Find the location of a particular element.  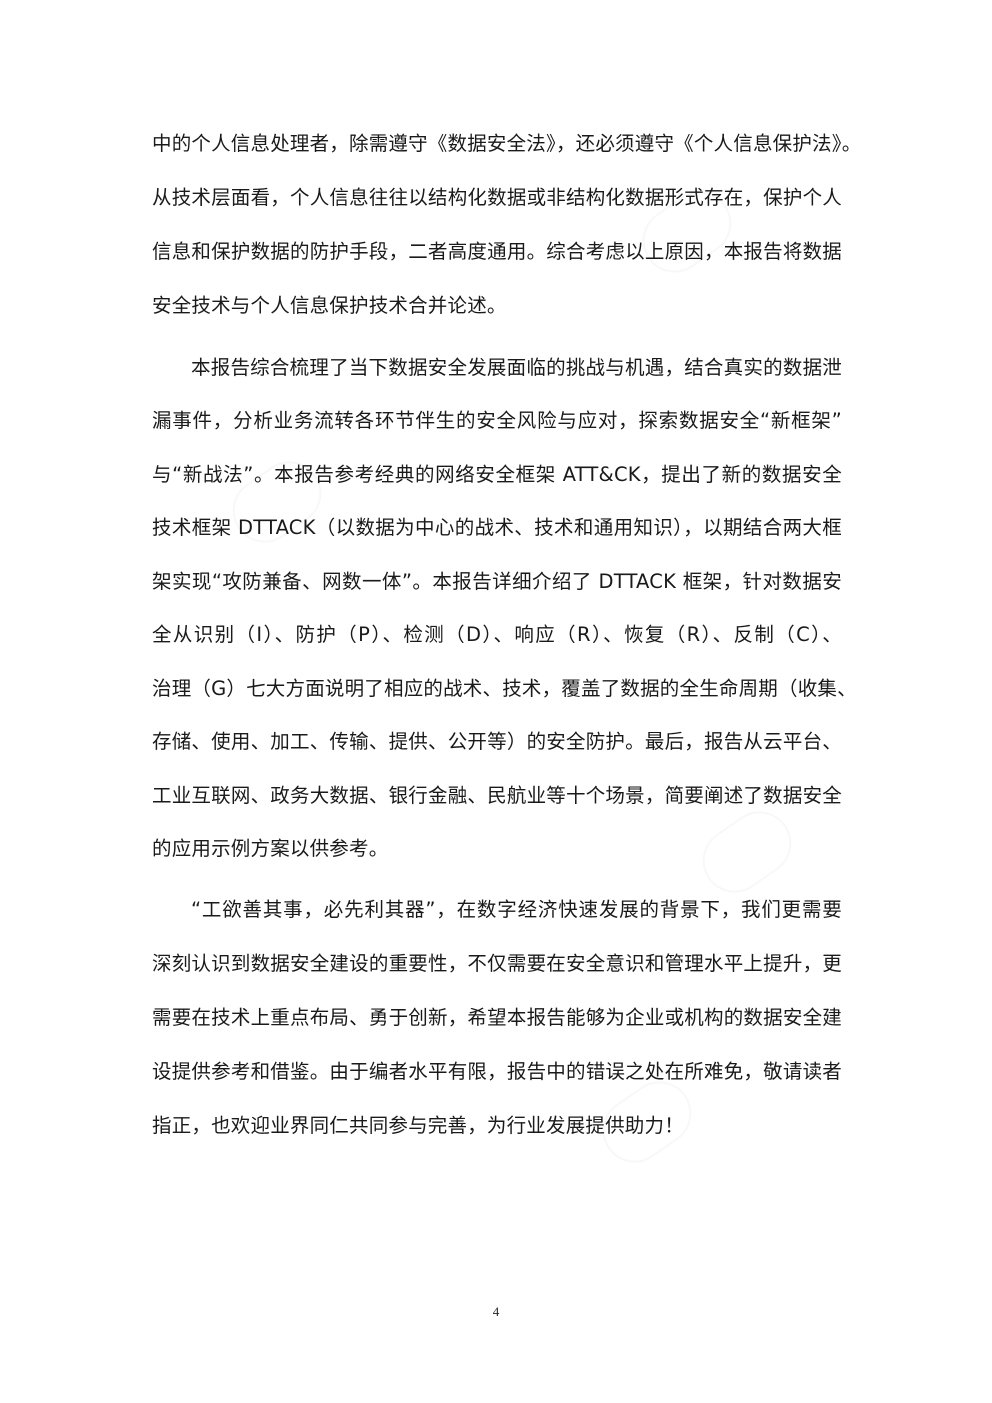

body-text-line: 存储、使用、加工、传输、提供、公开等）的安全防护。最后，报告从云平台、 is located at coordinates (497, 741).